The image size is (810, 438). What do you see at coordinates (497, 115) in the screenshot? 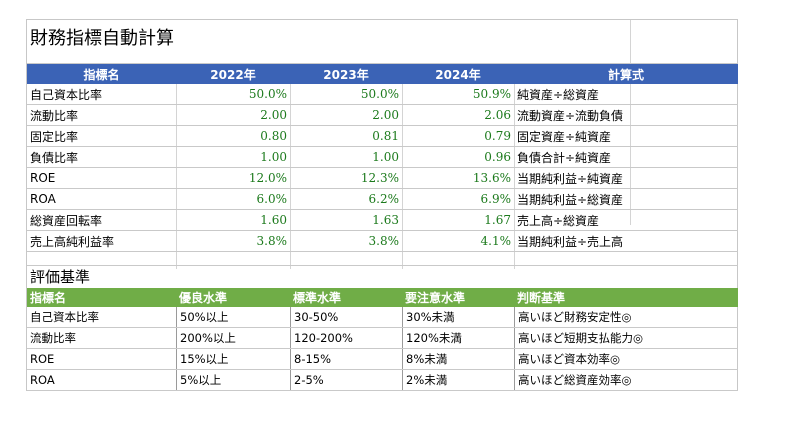
I see `value-2024: 2.06` at bounding box center [497, 115].